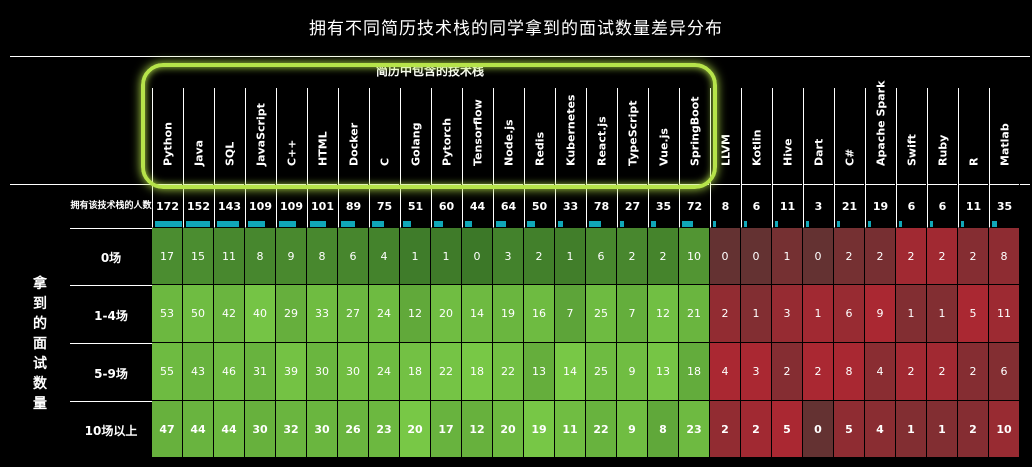 This screenshot has width=1032, height=467. I want to click on count-cell: 101, so click(322, 206).